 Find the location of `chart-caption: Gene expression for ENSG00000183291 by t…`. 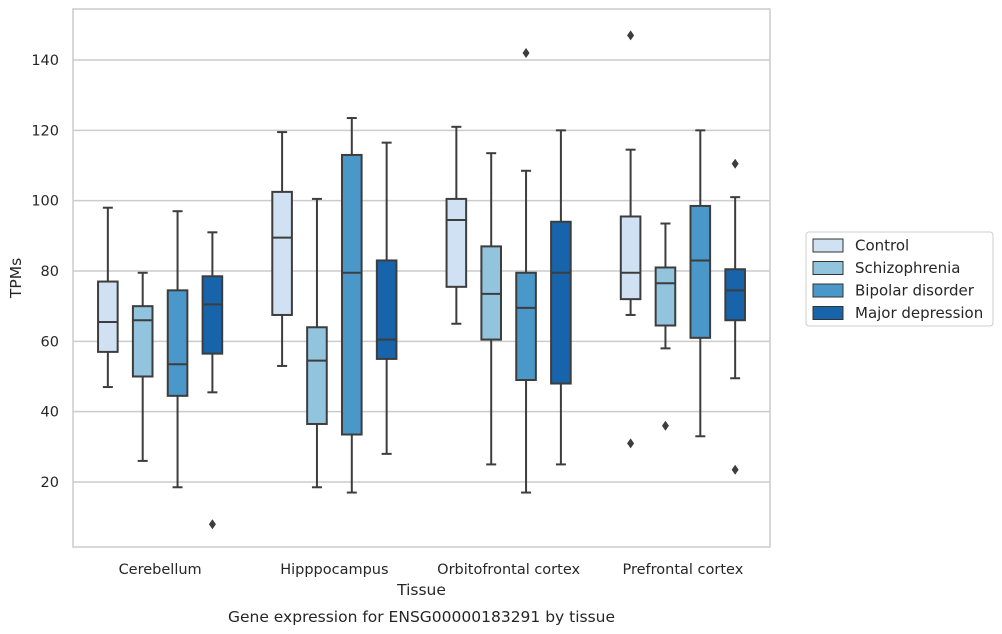

chart-caption: Gene expression for ENSG00000183291 by t… is located at coordinates (421, 617).